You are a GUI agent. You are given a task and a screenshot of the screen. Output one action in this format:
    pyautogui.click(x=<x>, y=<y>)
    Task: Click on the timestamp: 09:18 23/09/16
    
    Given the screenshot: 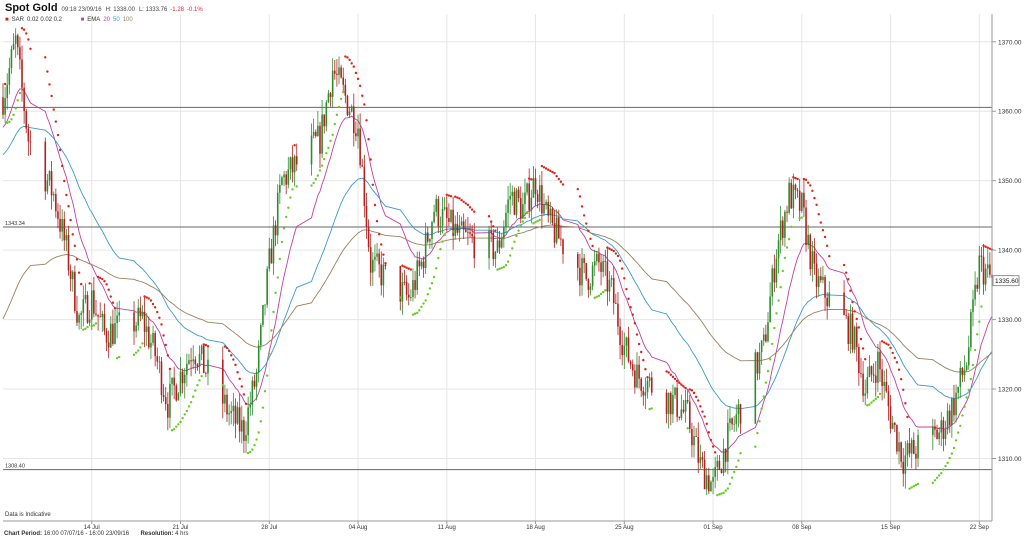 What is the action you would take?
    pyautogui.click(x=81, y=10)
    